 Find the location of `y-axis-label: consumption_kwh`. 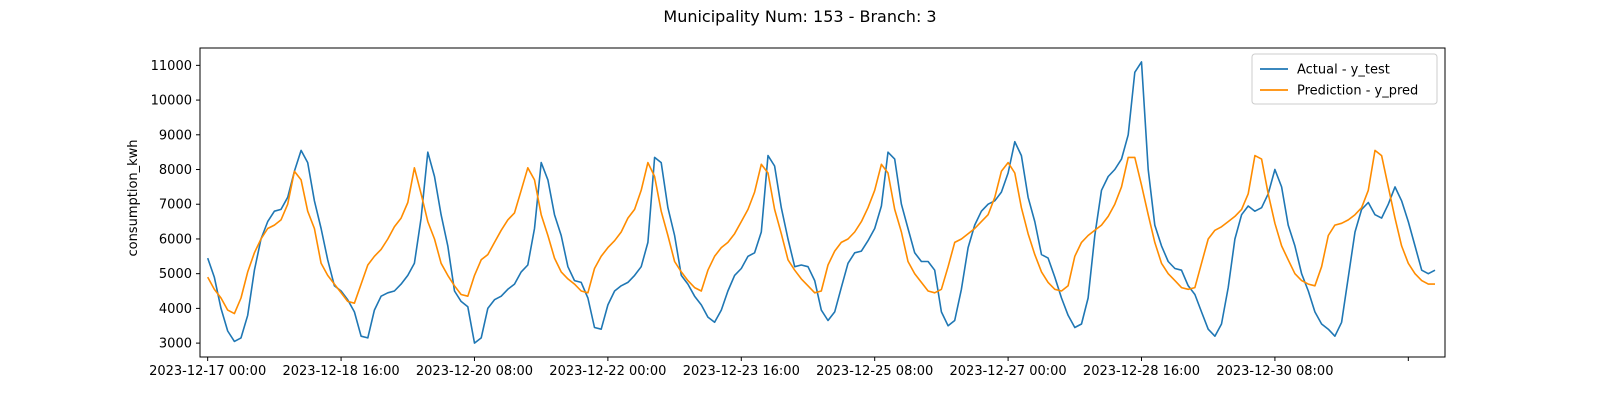

y-axis-label: consumption_kwh is located at coordinates (133, 197).